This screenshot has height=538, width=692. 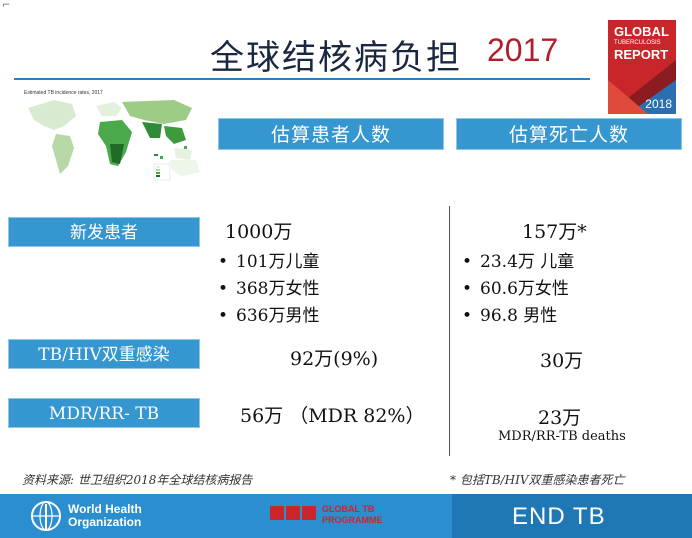 I want to click on slide-year: 2017, so click(x=523, y=50).